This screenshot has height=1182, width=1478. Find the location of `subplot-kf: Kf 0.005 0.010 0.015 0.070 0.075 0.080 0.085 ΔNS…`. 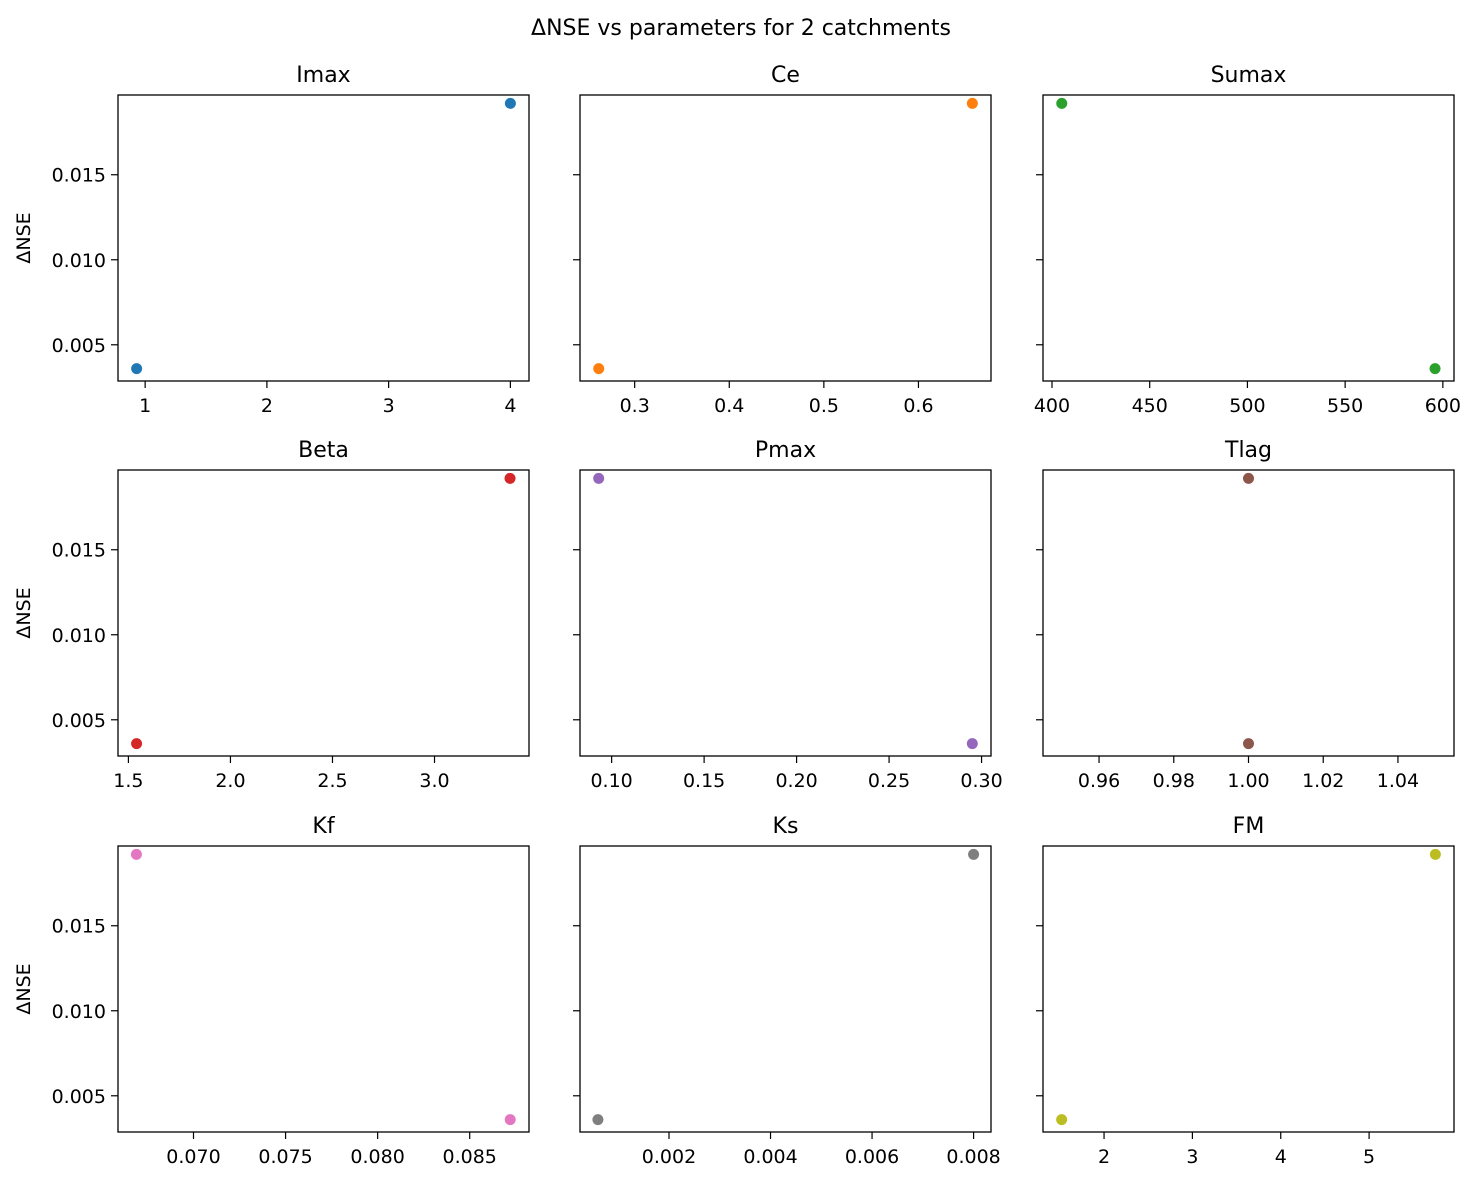

subplot-kf: Kf 0.005 0.010 0.015 0.070 0.075 0.080 0.085 ΔNS… is located at coordinates (271, 991).